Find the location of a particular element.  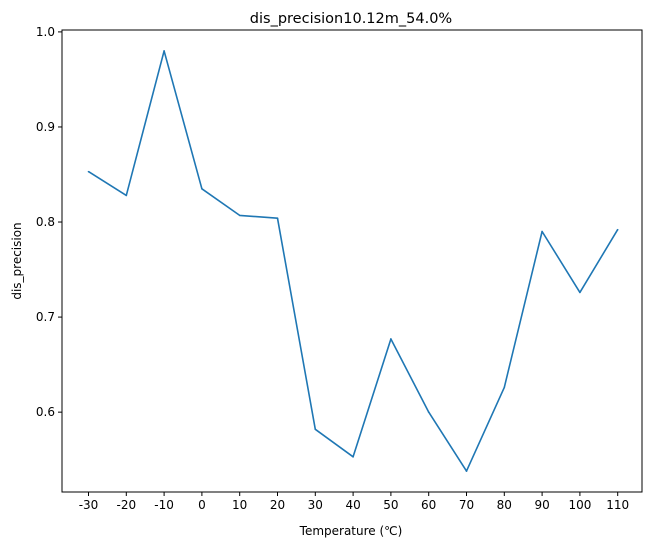

y-tick-label: 0.6 is located at coordinates (45, 412).